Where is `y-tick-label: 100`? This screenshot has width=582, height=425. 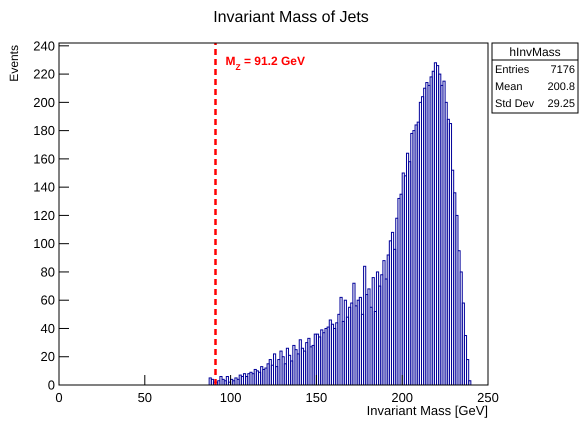
y-tick-label: 100 is located at coordinates (44, 244).